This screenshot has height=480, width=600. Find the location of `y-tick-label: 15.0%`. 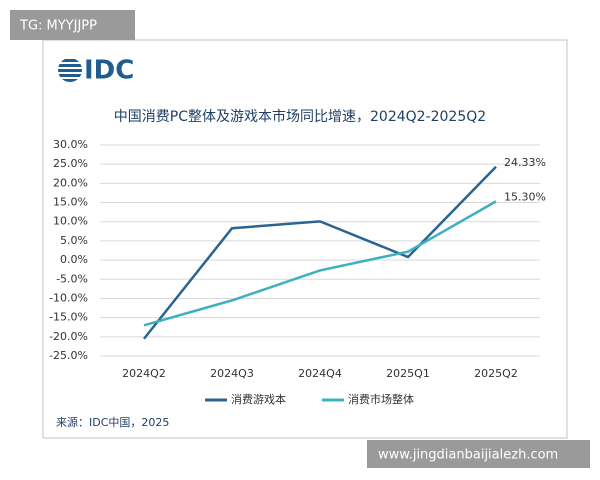

y-tick-label: 15.0% is located at coordinates (70, 202).